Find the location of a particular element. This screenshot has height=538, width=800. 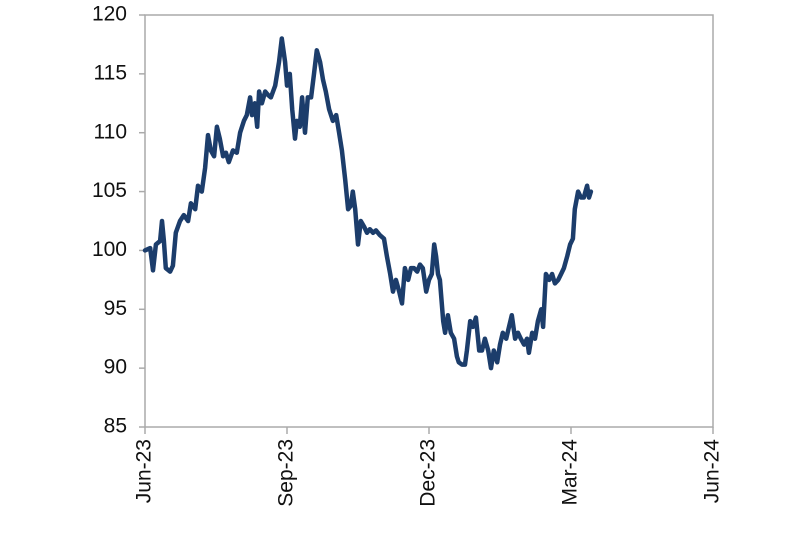

y-tick-label: 85 is located at coordinates (115, 426).